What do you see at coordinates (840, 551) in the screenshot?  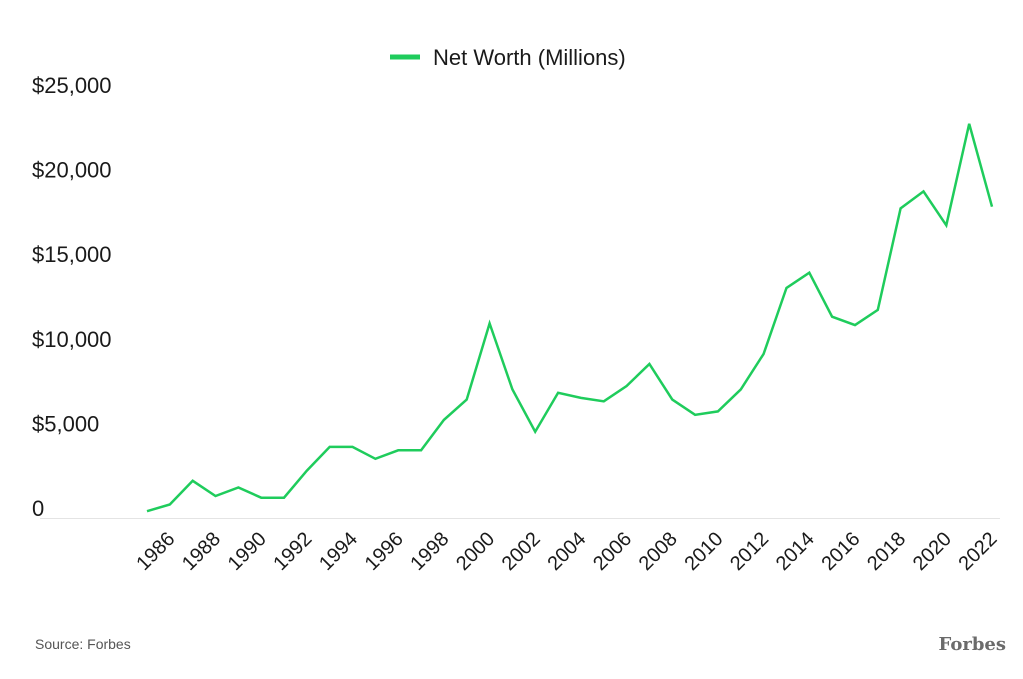 I see `x-tick-label: 2016` at bounding box center [840, 551].